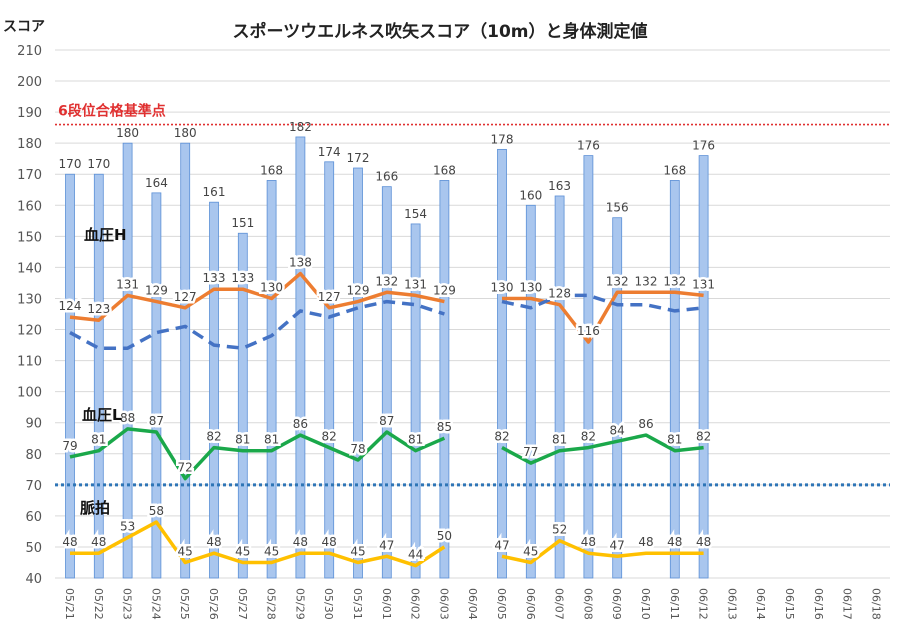  Describe the element at coordinates (415, 214) in the screenshot. I see `bar-value-label: 154` at that location.